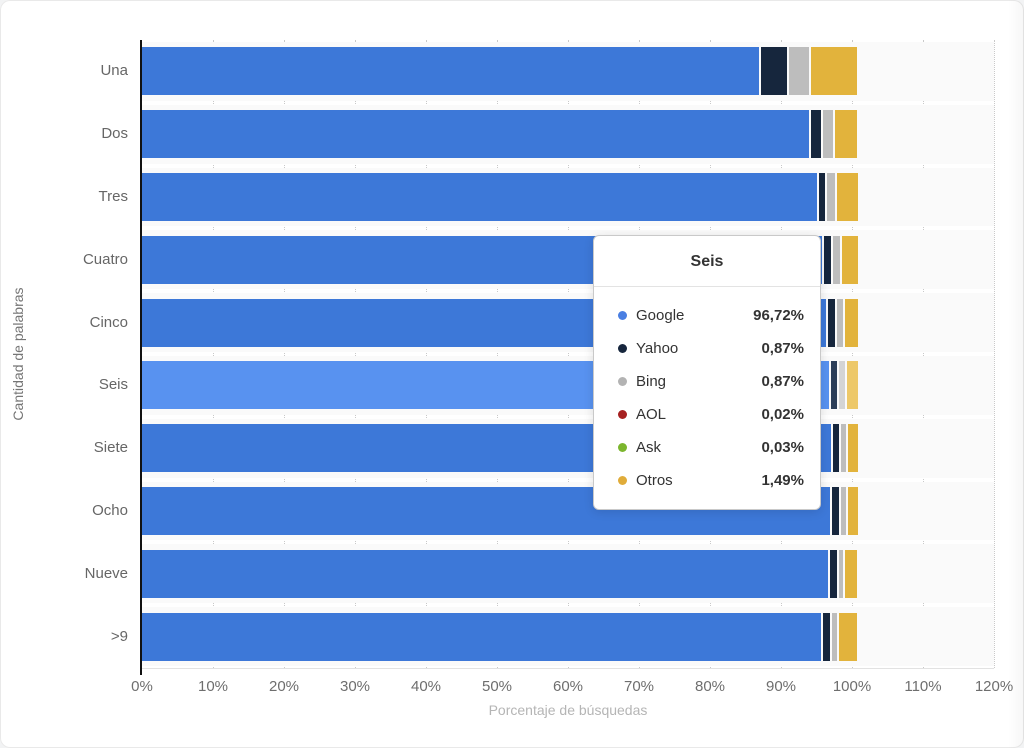  What do you see at coordinates (707, 414) in the screenshot?
I see `tooltip-row-aol: AOL 0,02%` at bounding box center [707, 414].